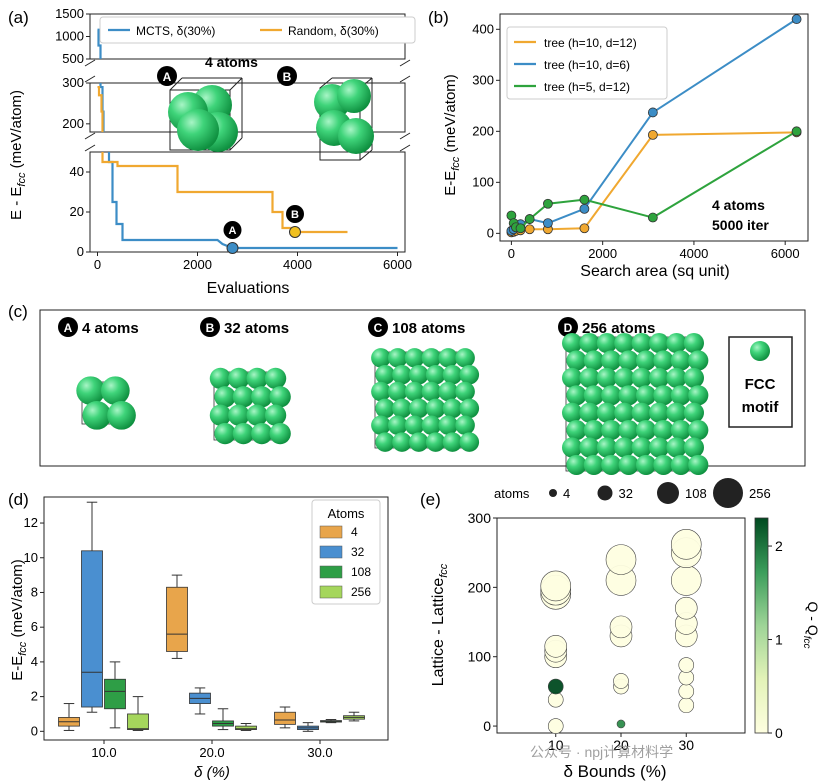  What do you see at coordinates (556, 745) in the screenshot?
I see `x-tick-label: 10` at bounding box center [556, 745].